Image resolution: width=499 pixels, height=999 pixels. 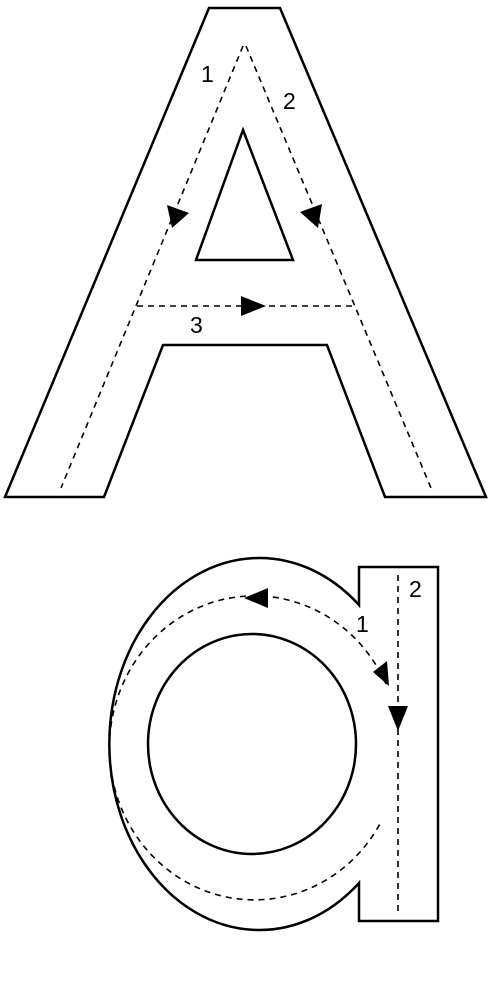 I want to click on uppercase-a-stroke-3-number: 3, so click(x=196, y=325).